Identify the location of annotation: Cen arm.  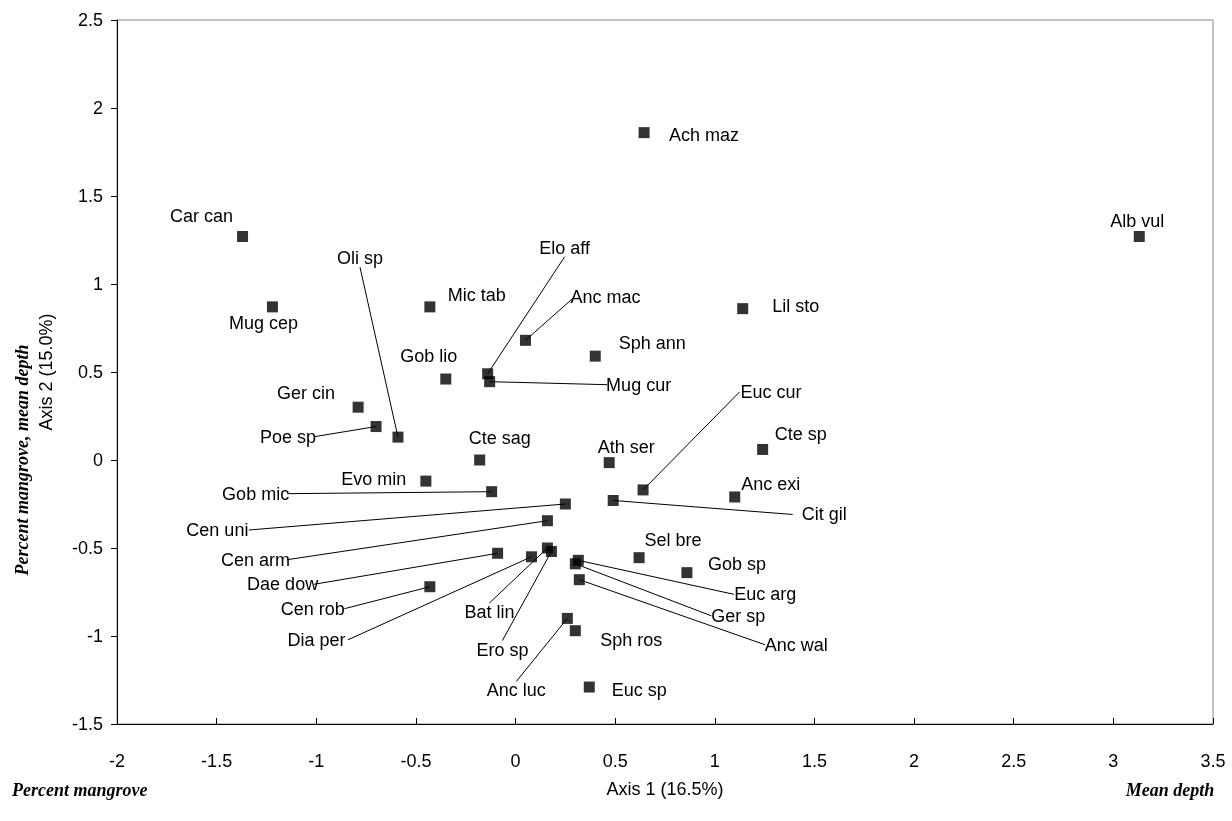
(255, 559).